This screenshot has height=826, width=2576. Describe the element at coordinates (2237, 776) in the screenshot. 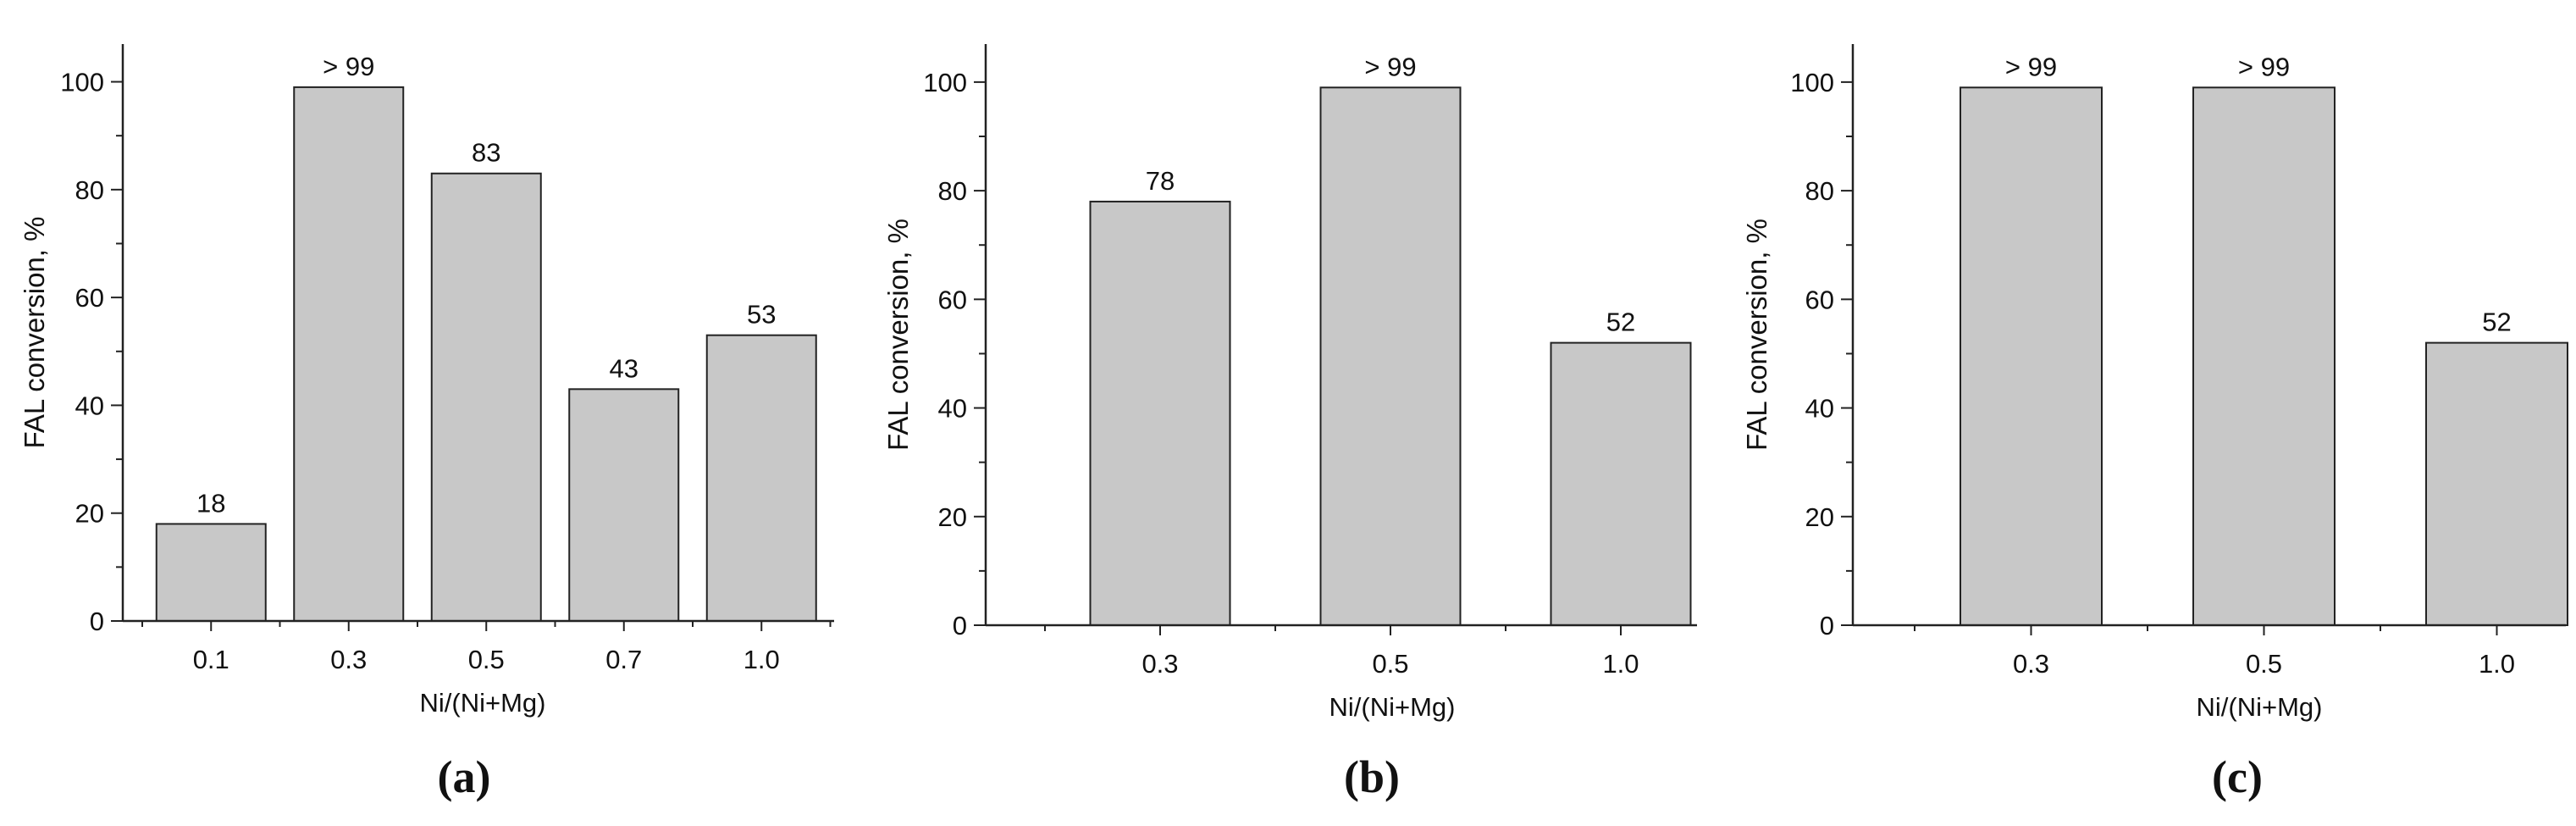

I see `panel-label: (c)` at that location.